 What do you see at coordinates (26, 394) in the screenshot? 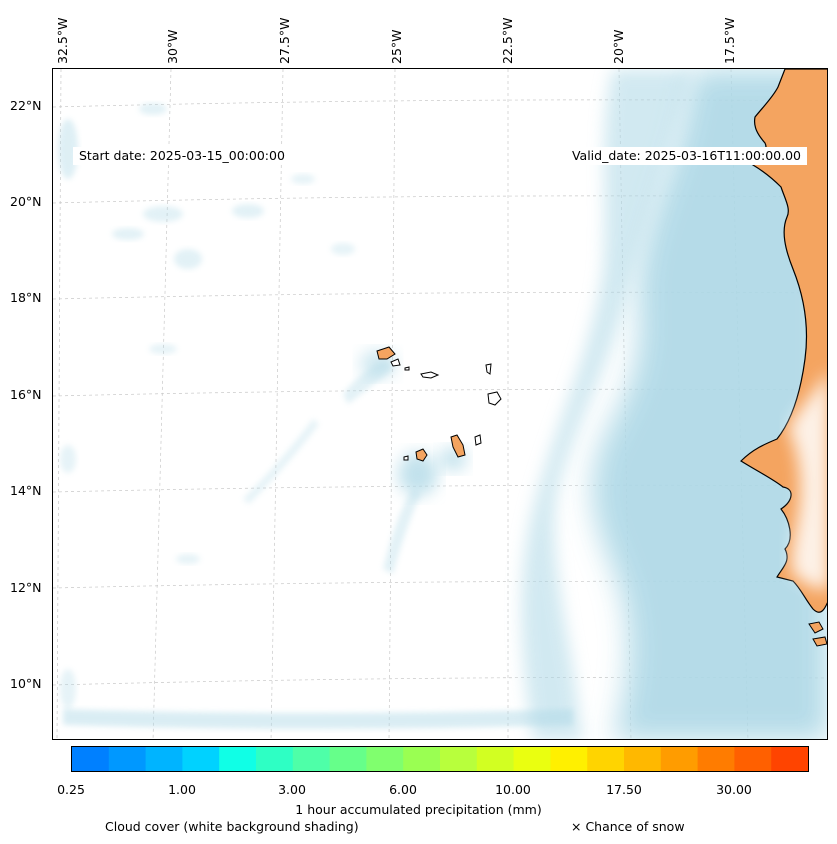
I see `lat-label-16n: 16°N` at bounding box center [26, 394].